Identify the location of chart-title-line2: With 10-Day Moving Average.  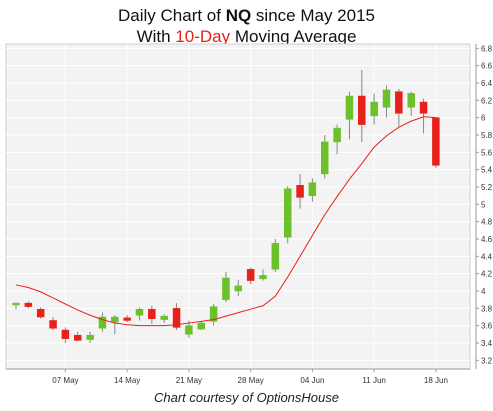
(246, 37).